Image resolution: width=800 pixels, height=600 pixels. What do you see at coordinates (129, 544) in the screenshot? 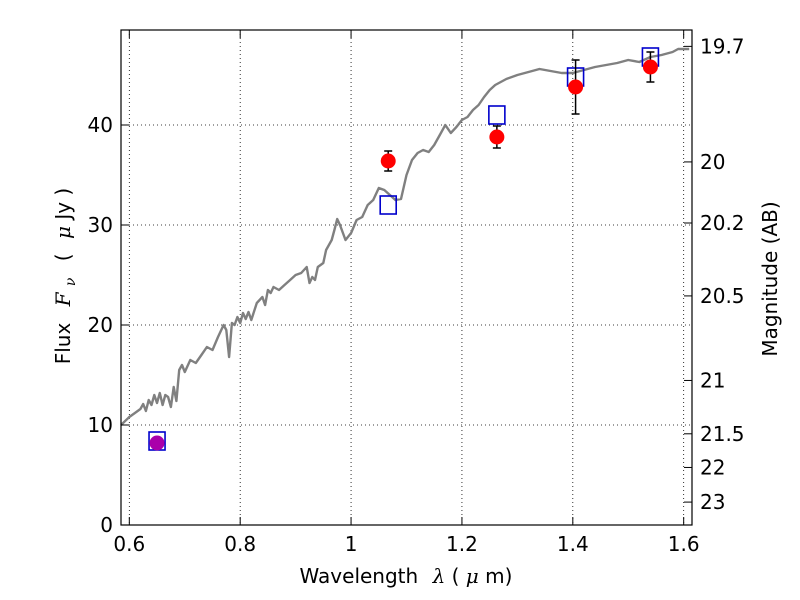
I see `x-tick-label: 0.6` at bounding box center [129, 544].